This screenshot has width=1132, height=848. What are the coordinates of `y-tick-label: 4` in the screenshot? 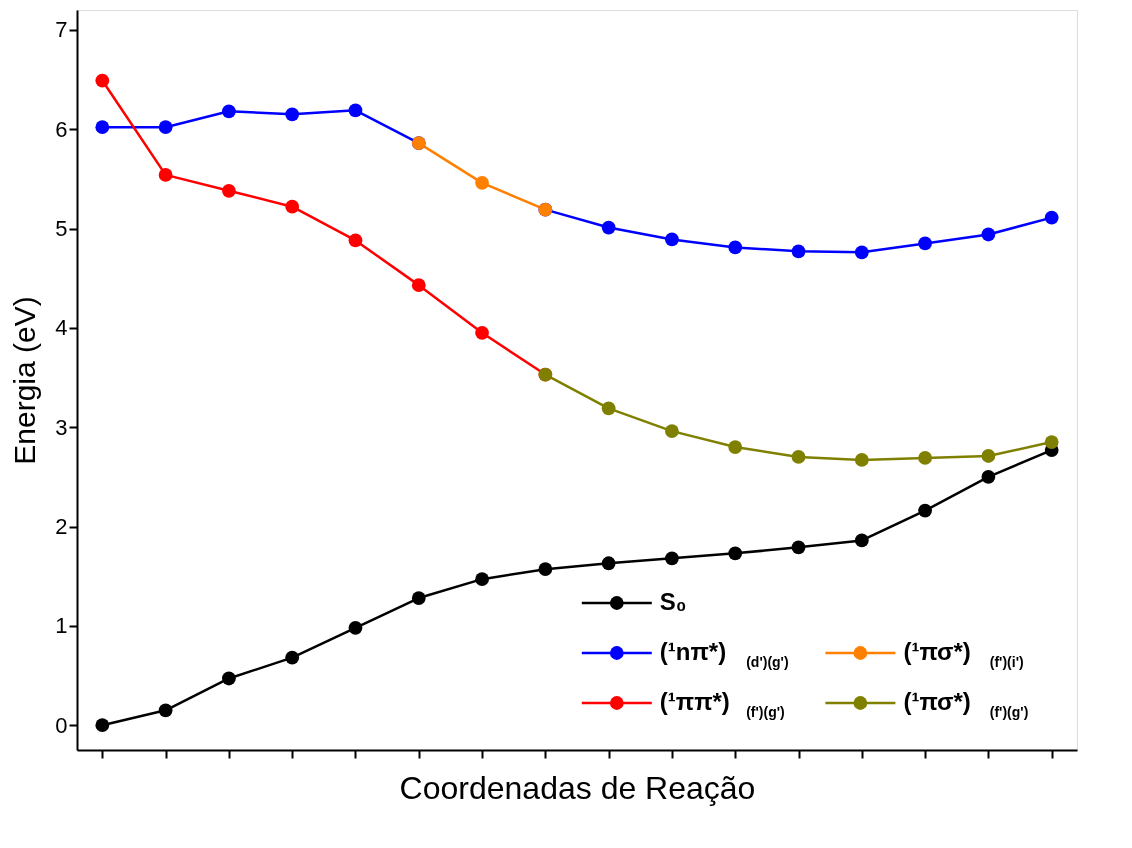 It's located at (61, 328).